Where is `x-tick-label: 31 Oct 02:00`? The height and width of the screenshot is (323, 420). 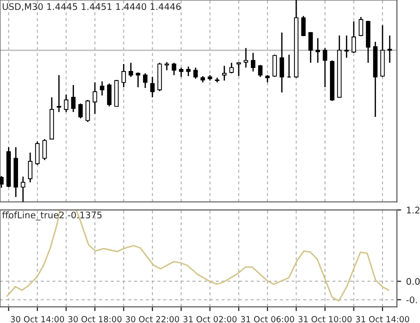
x-tick-label: 31 Oct 02:00 is located at coordinates (210, 319).